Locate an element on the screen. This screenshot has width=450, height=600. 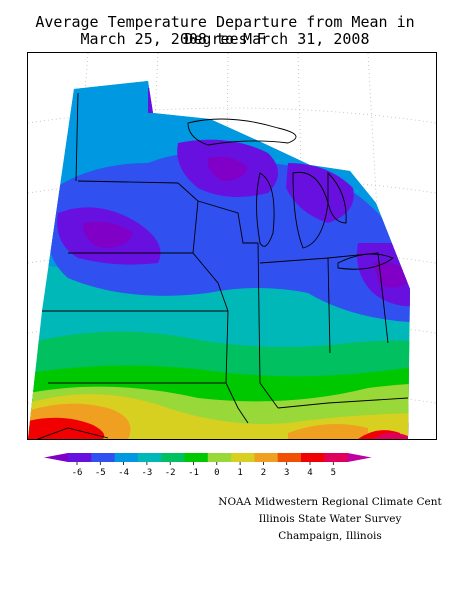
legend-swatches is located at coordinates (208, 457).